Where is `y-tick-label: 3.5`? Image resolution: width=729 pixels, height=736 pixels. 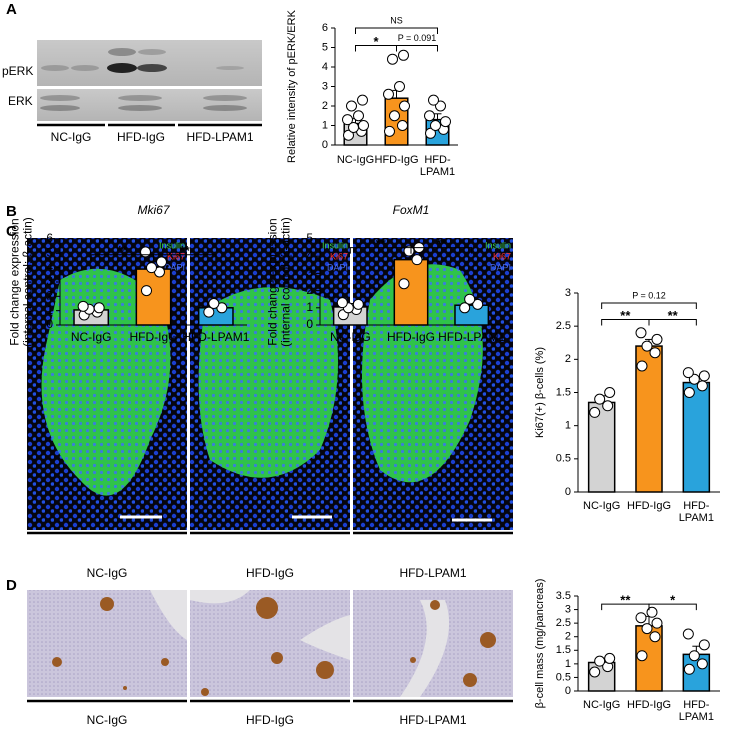 y-tick-label: 3.5 is located at coordinates (563, 596).